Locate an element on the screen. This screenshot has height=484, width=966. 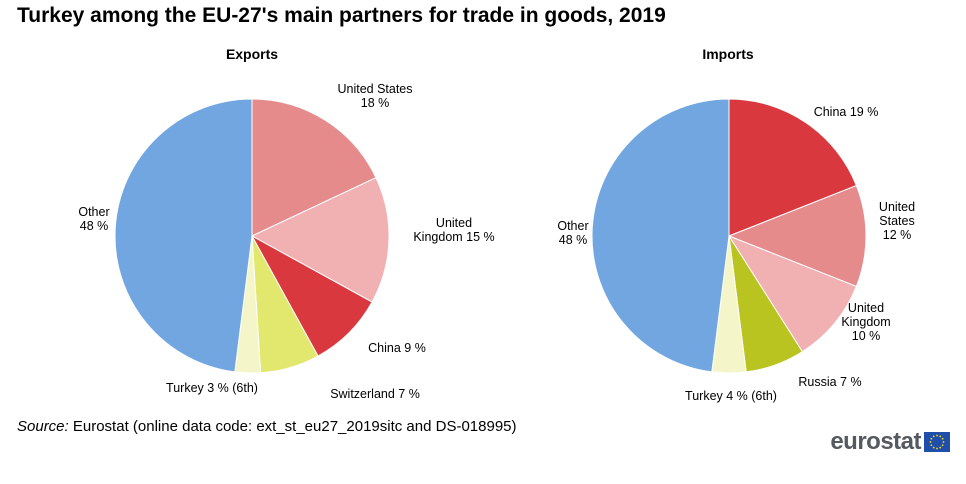
eu-flag-icon is located at coordinates (937, 442).